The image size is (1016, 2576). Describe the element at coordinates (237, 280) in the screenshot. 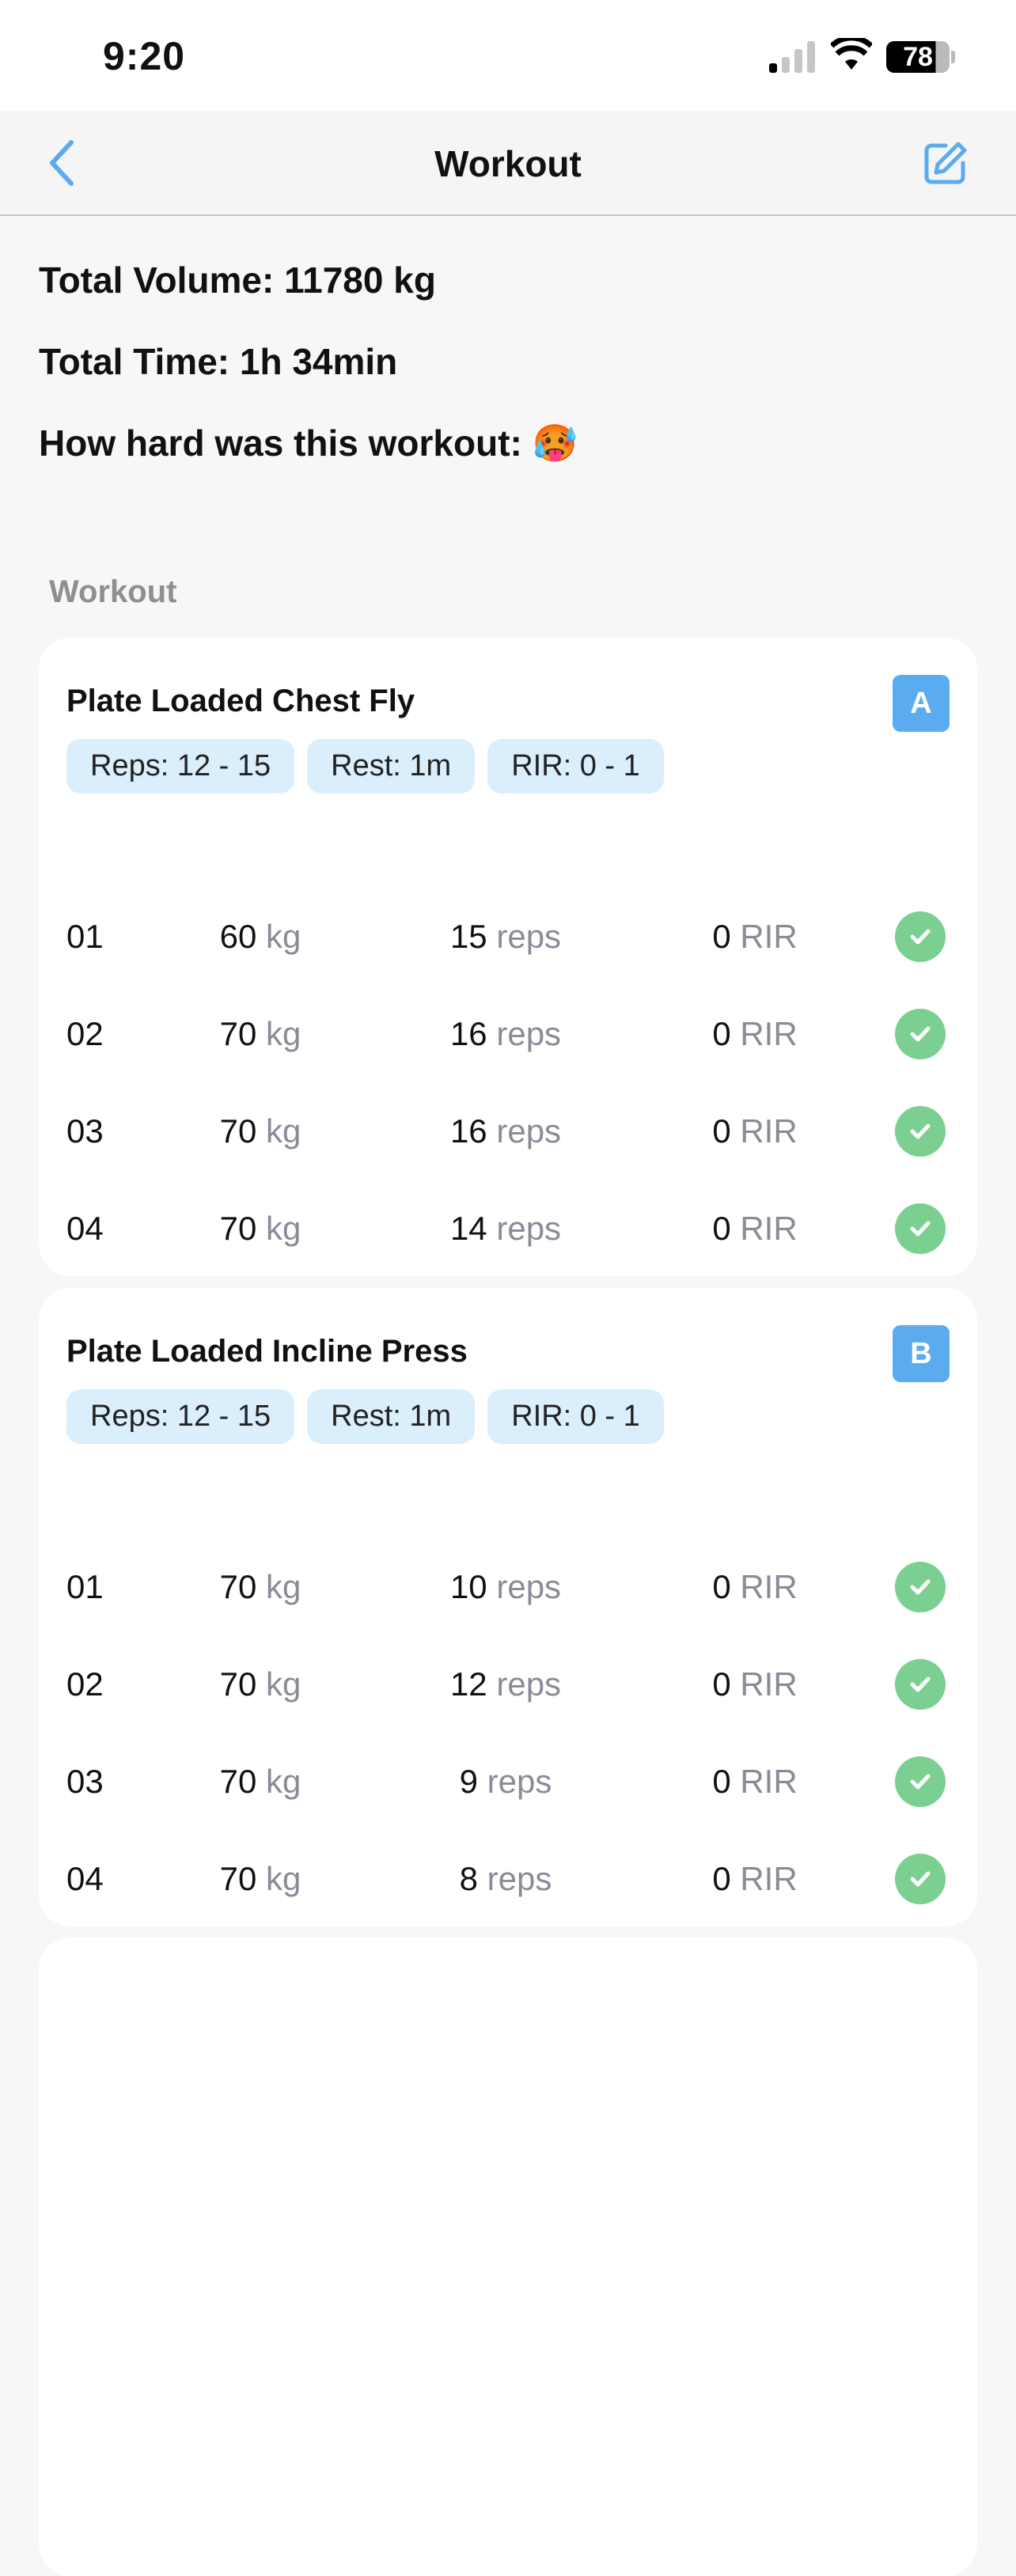

I see `total-volume: Total Volume: 11780 kg` at that location.